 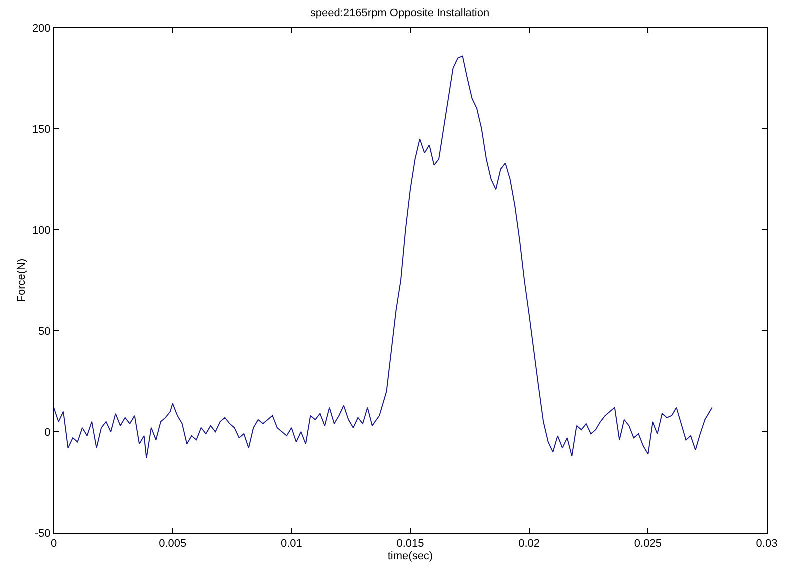 I want to click on x-tick-label: 0.015, so click(x=410, y=544).